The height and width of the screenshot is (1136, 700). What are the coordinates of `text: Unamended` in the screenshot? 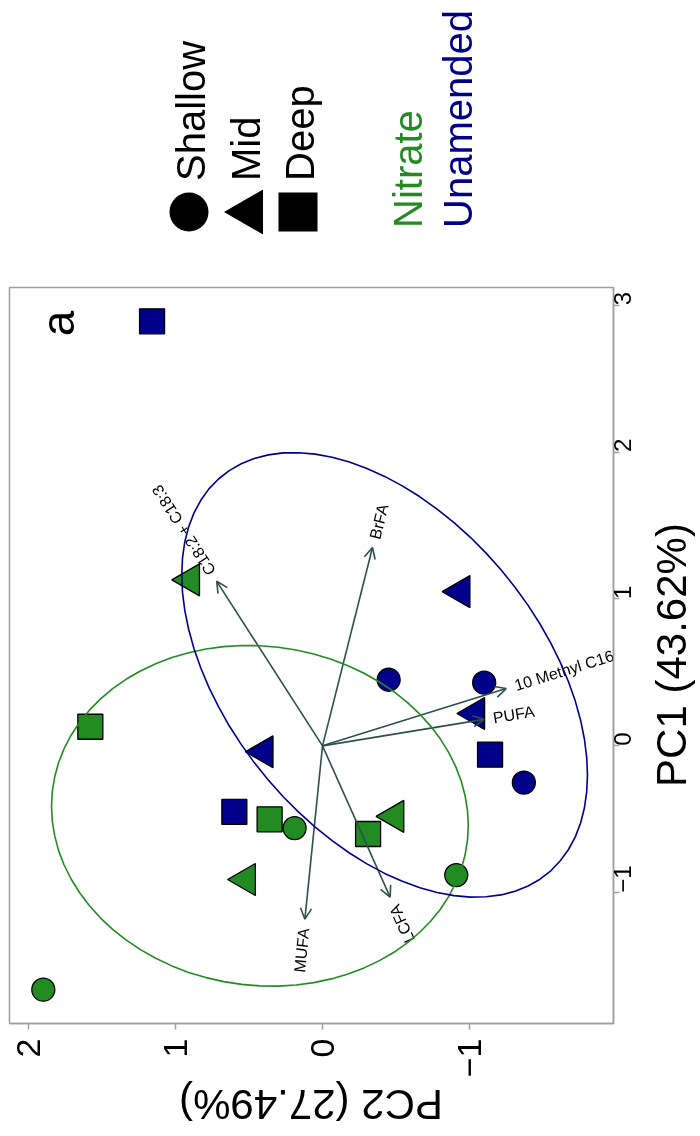 It's located at (458, 119).